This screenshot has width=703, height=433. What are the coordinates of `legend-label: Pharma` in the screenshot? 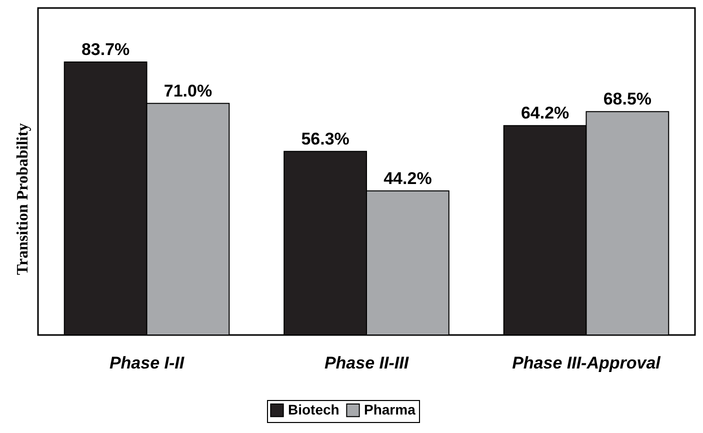 It's located at (390, 409).